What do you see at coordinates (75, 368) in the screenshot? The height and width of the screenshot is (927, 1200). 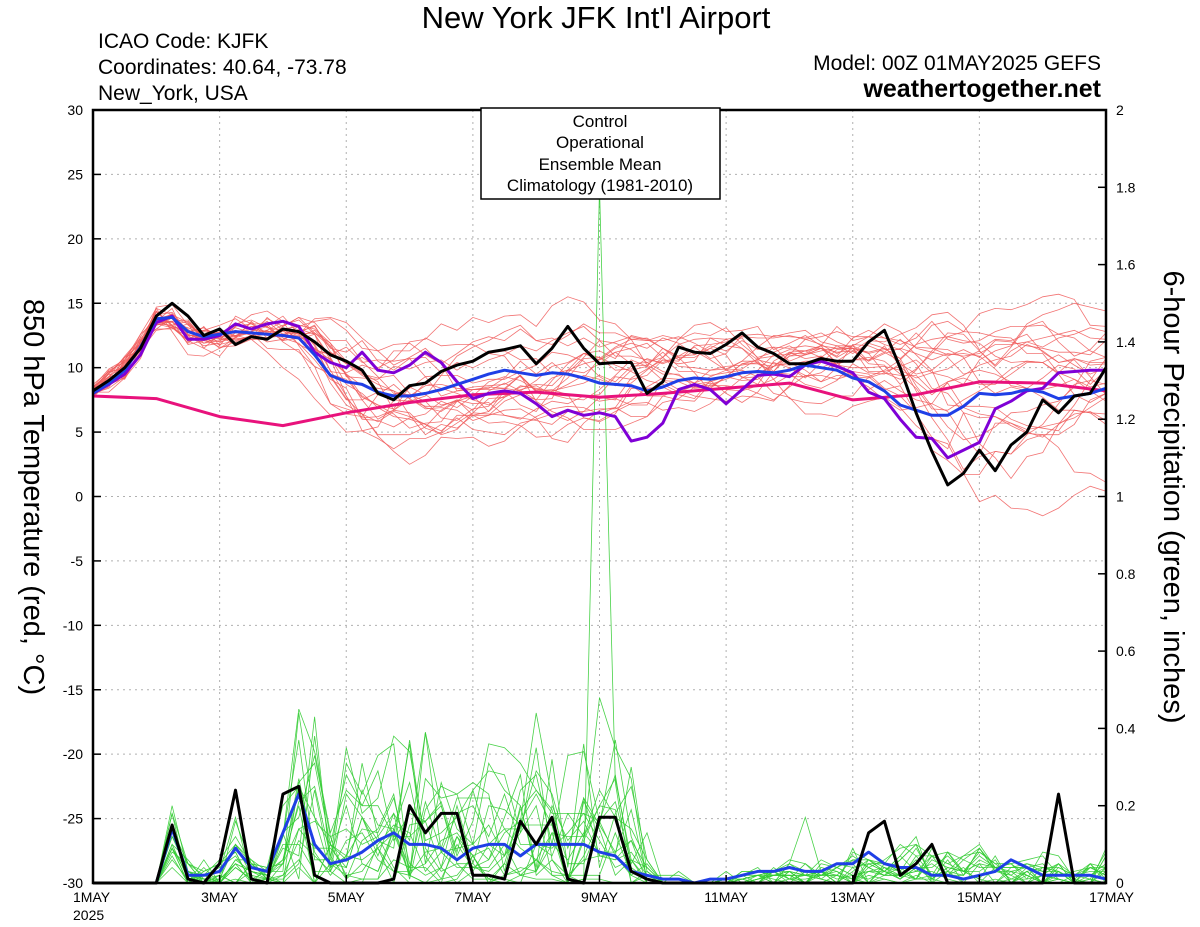 I see `y-tick-label: 10` at bounding box center [75, 368].